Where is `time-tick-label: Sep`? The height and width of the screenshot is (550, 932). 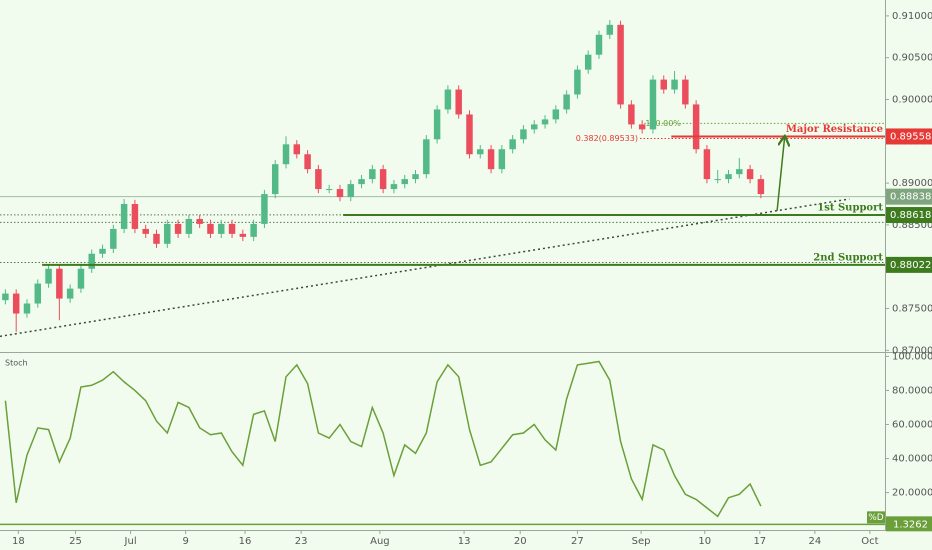 time-tick-label: Sep is located at coordinates (641, 541).